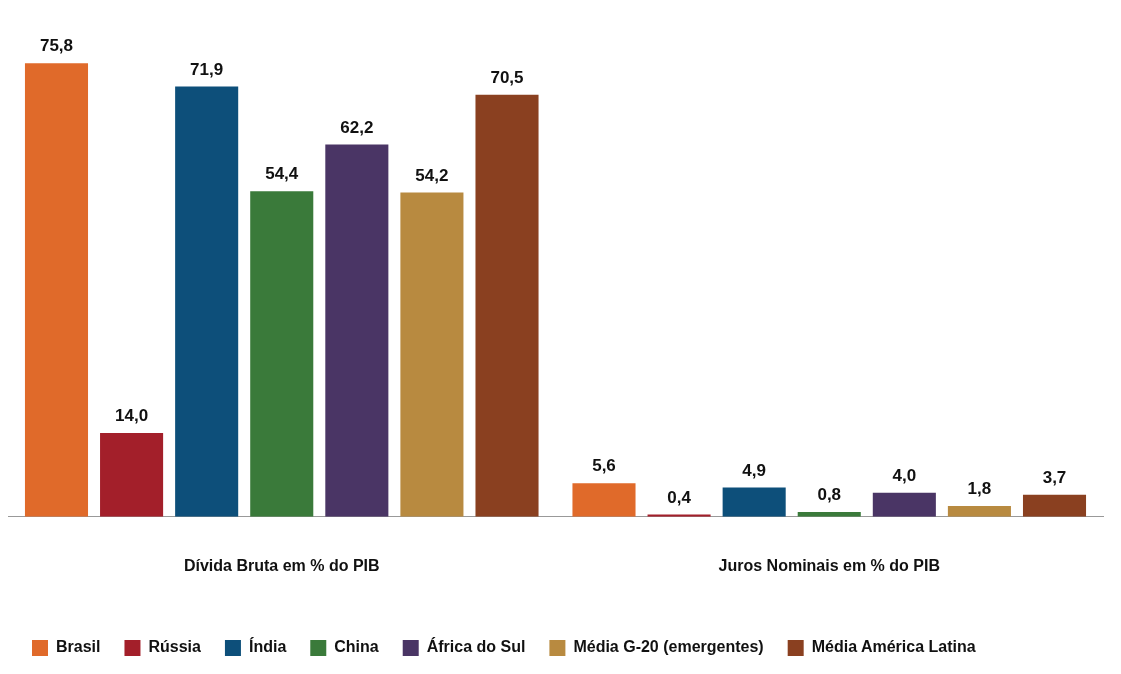 This screenshot has width=1121, height=674. What do you see at coordinates (754, 470) in the screenshot?
I see `data-label: 4,9` at bounding box center [754, 470].